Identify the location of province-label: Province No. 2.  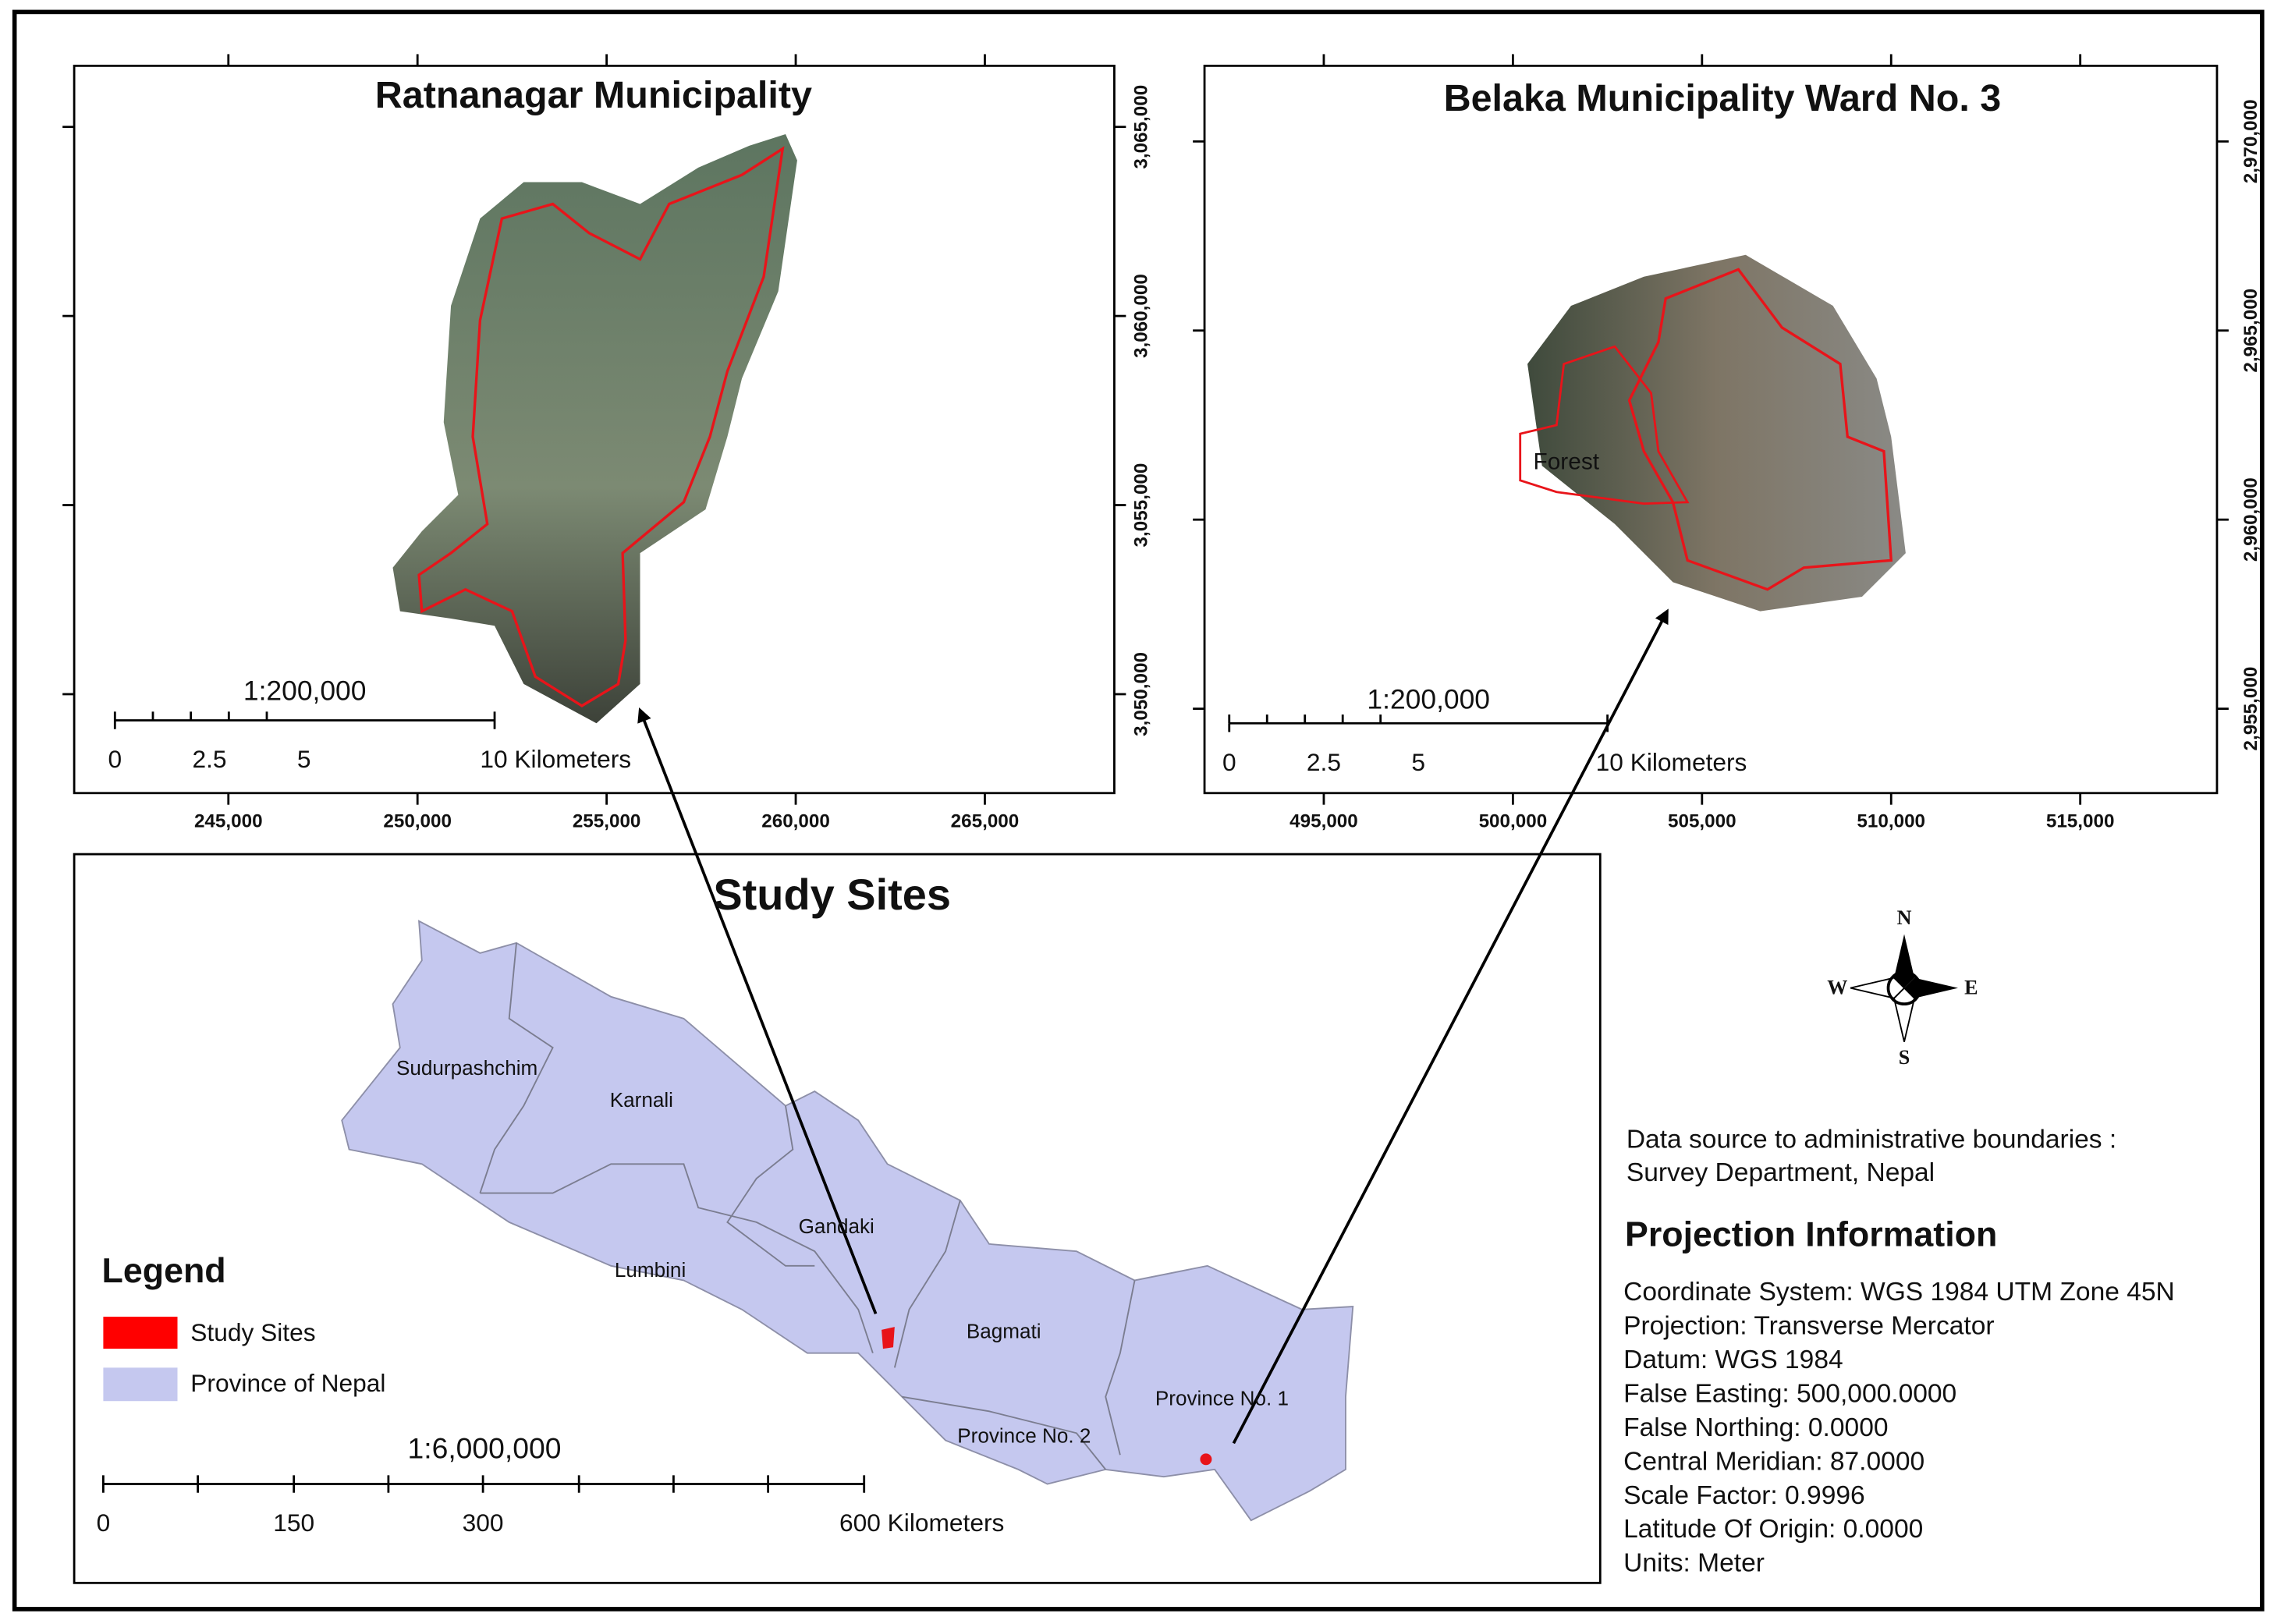
(1024, 1436).